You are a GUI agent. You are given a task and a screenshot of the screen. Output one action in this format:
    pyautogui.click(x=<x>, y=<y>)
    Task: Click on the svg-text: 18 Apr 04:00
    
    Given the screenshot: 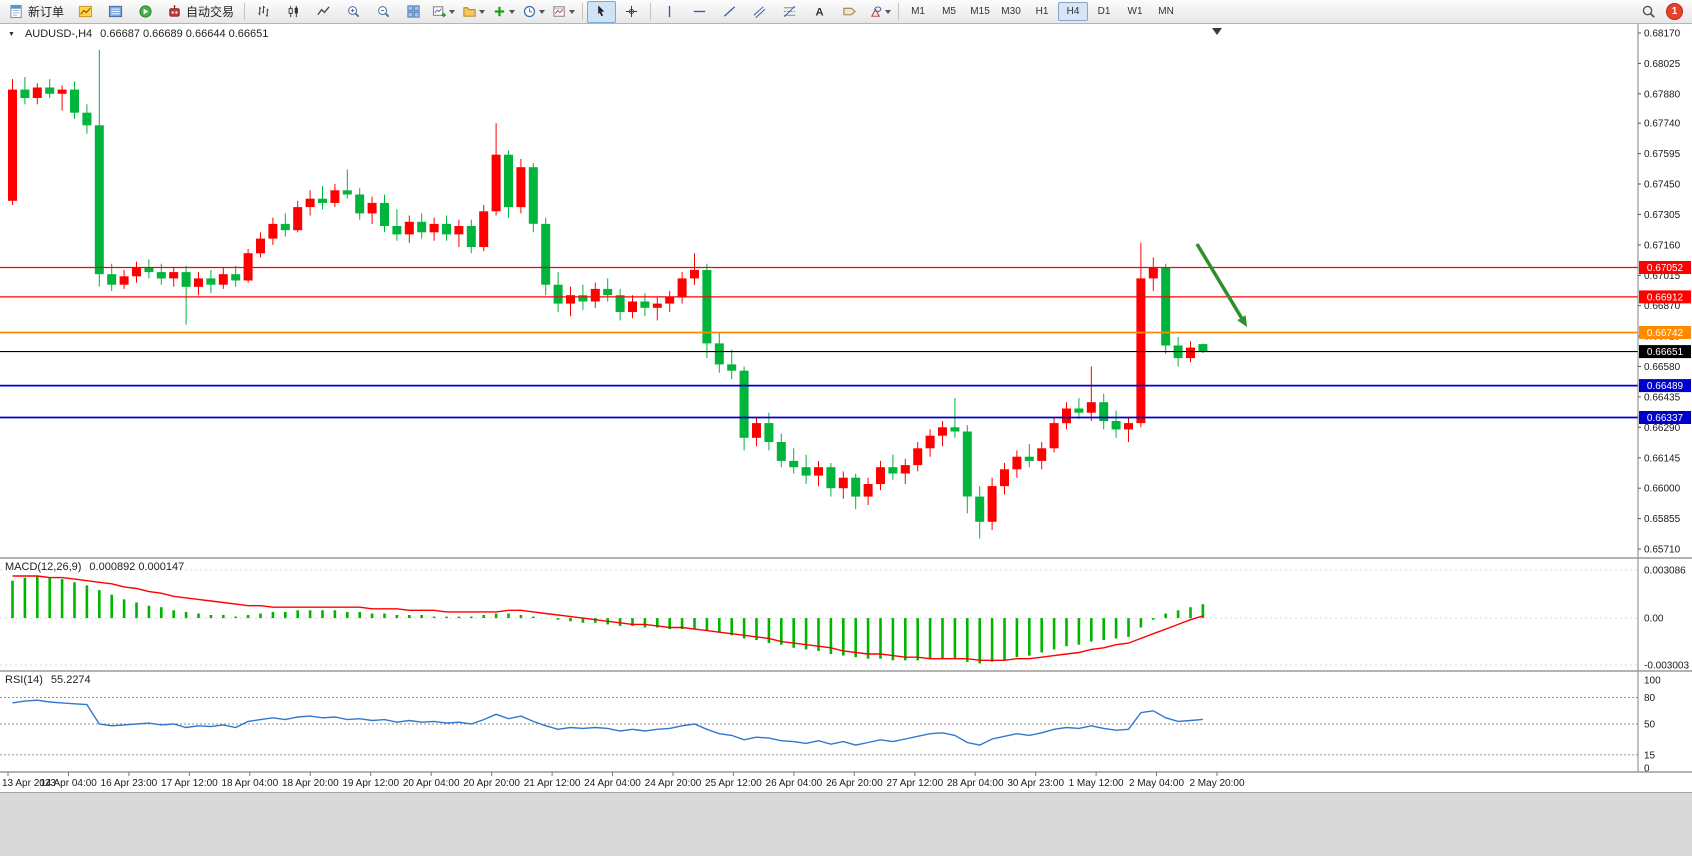 What is the action you would take?
    pyautogui.click(x=249, y=783)
    